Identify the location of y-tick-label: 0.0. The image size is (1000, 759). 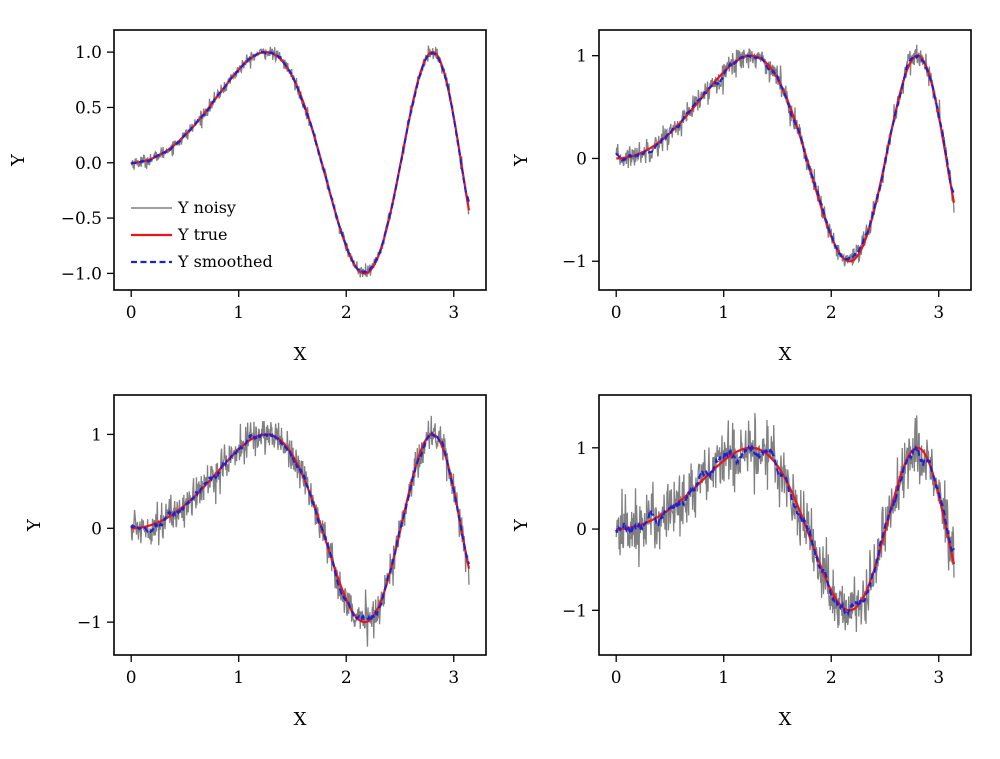
(88, 164).